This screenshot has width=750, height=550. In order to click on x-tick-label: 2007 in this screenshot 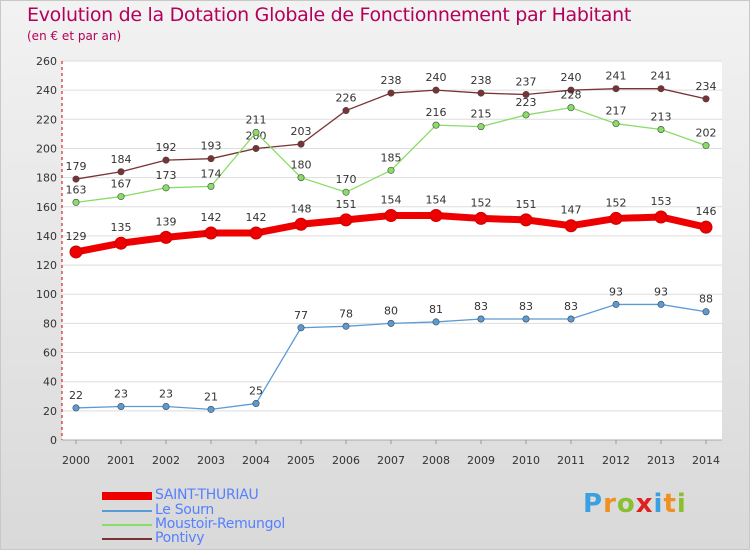, I will do `click(391, 460)`.